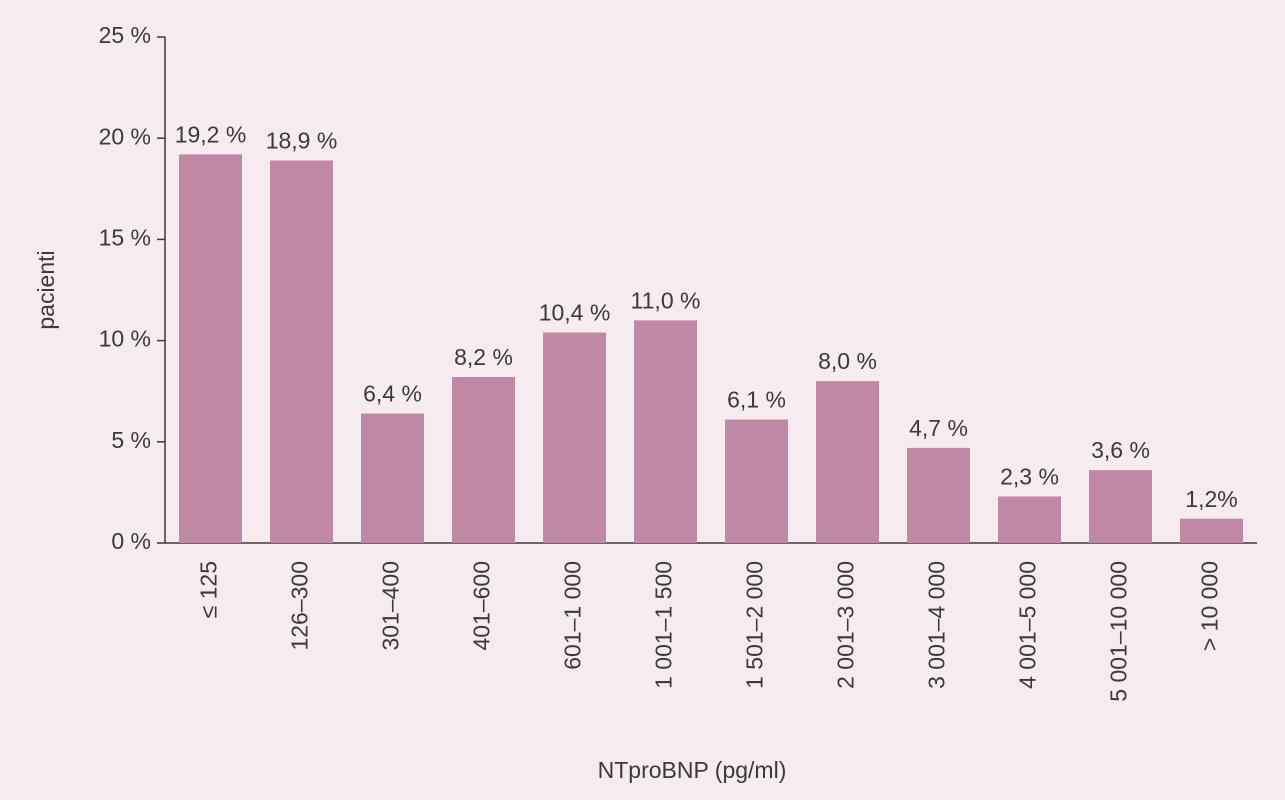 Image resolution: width=1285 pixels, height=800 pixels. I want to click on y-tick-label: 10 %, so click(125, 339).